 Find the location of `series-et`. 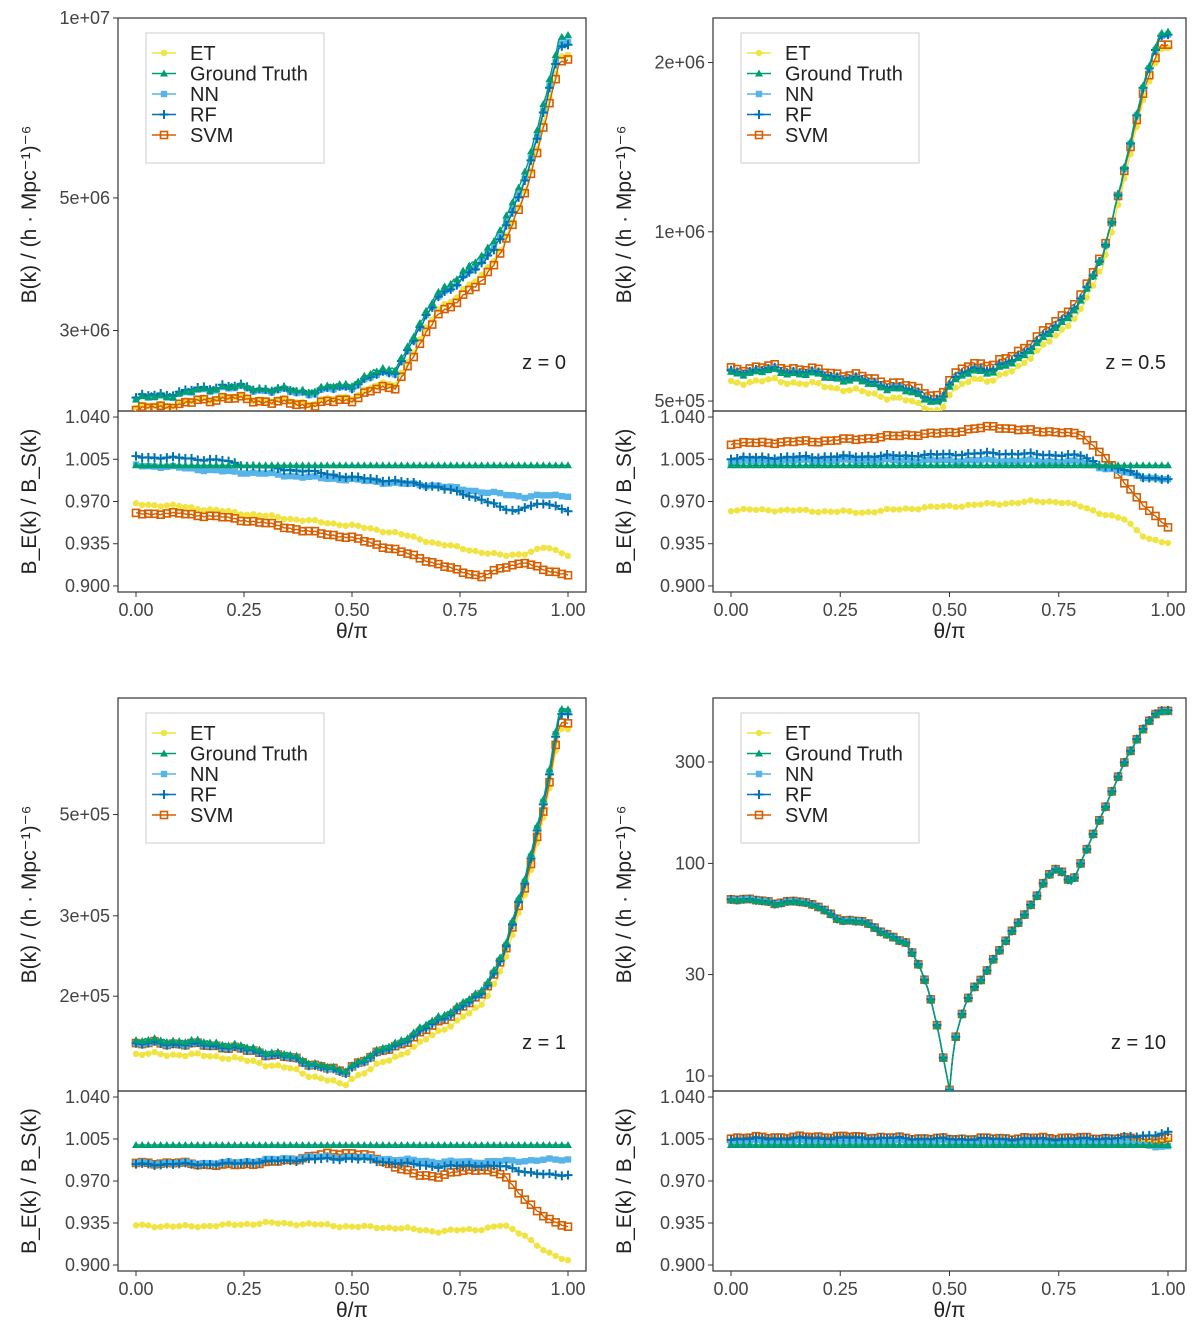

series-et is located at coordinates (949, 227).